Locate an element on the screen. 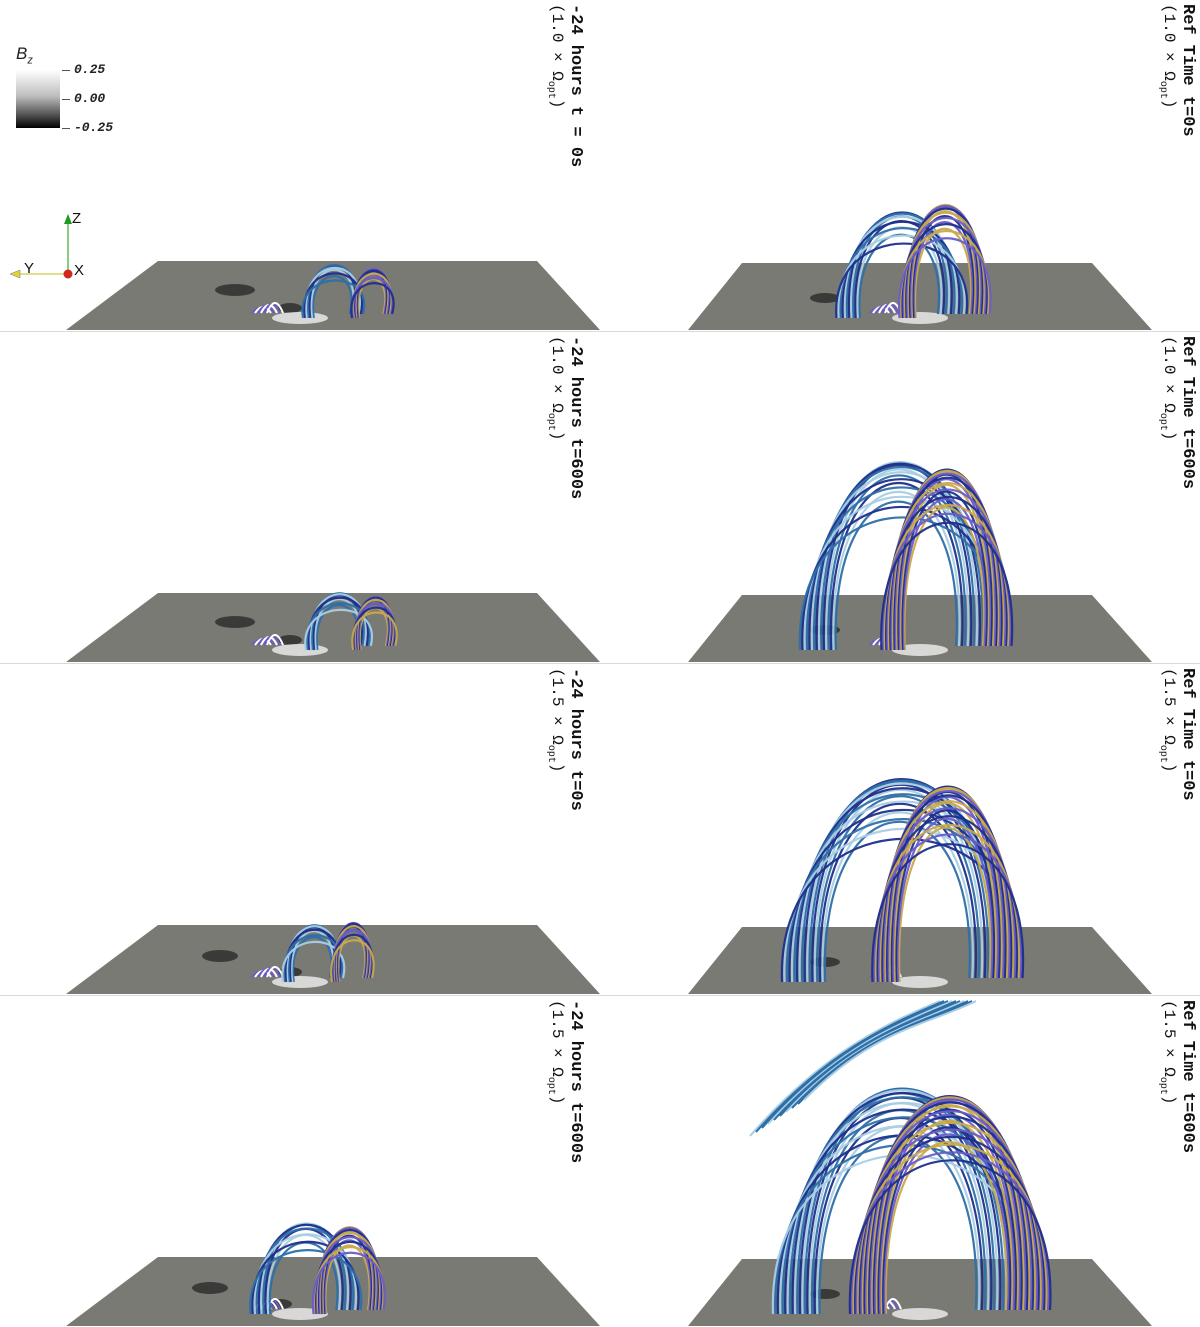 This screenshot has width=1200, height=1327. colorbar-tick-label: -0.25 is located at coordinates (94, 127).